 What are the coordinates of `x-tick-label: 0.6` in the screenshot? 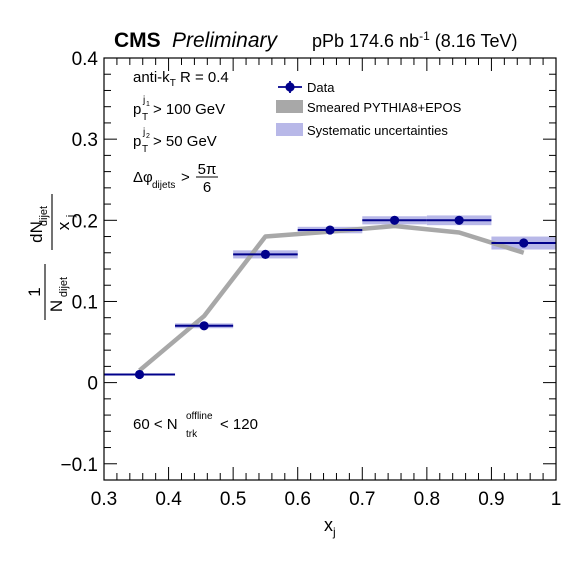 It's located at (298, 499).